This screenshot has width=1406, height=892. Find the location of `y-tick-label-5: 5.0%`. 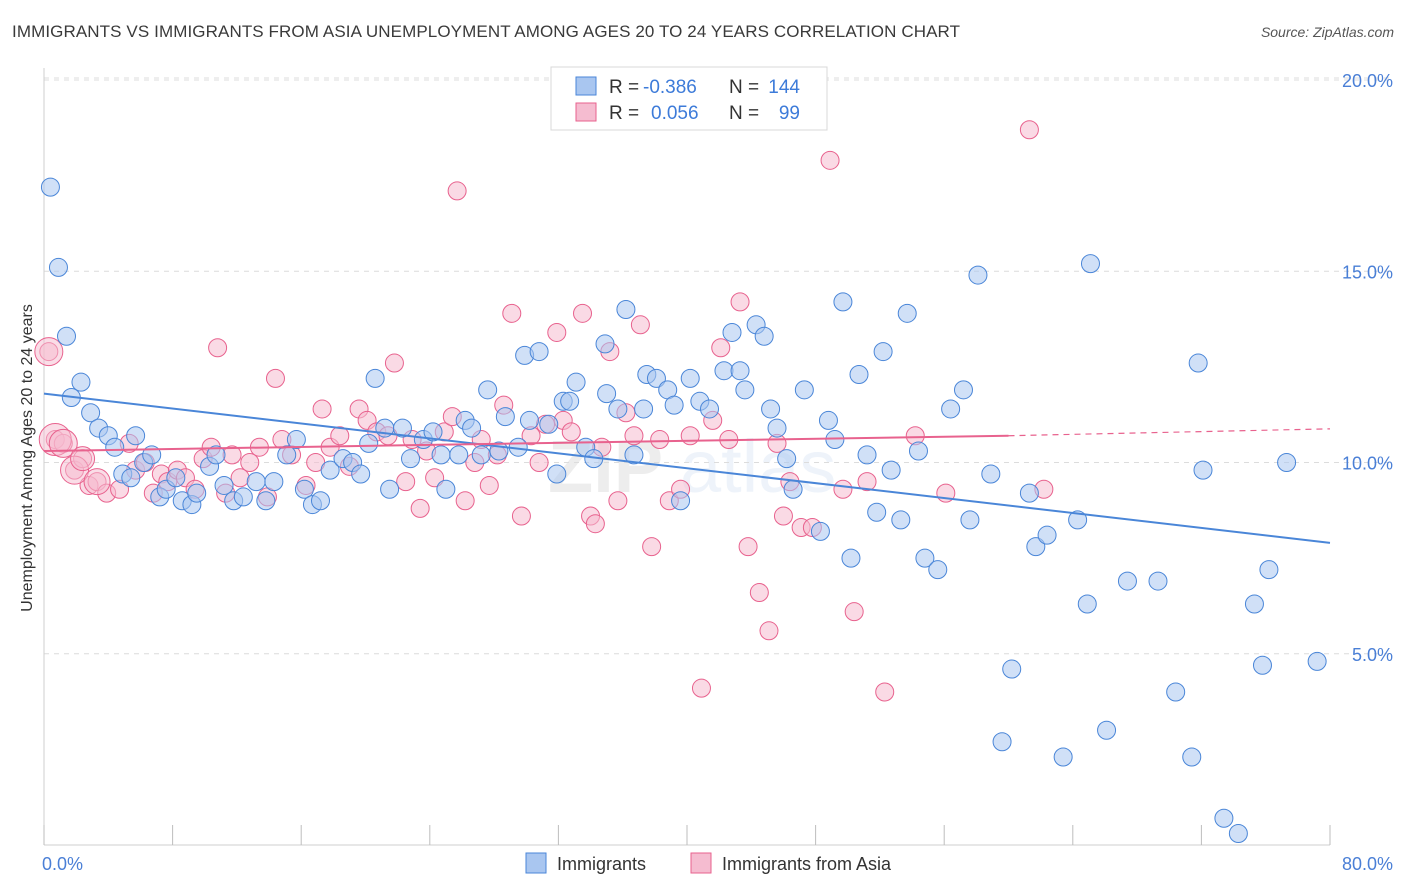

y-tick-label-5: 5.0% is located at coordinates (1372, 655).